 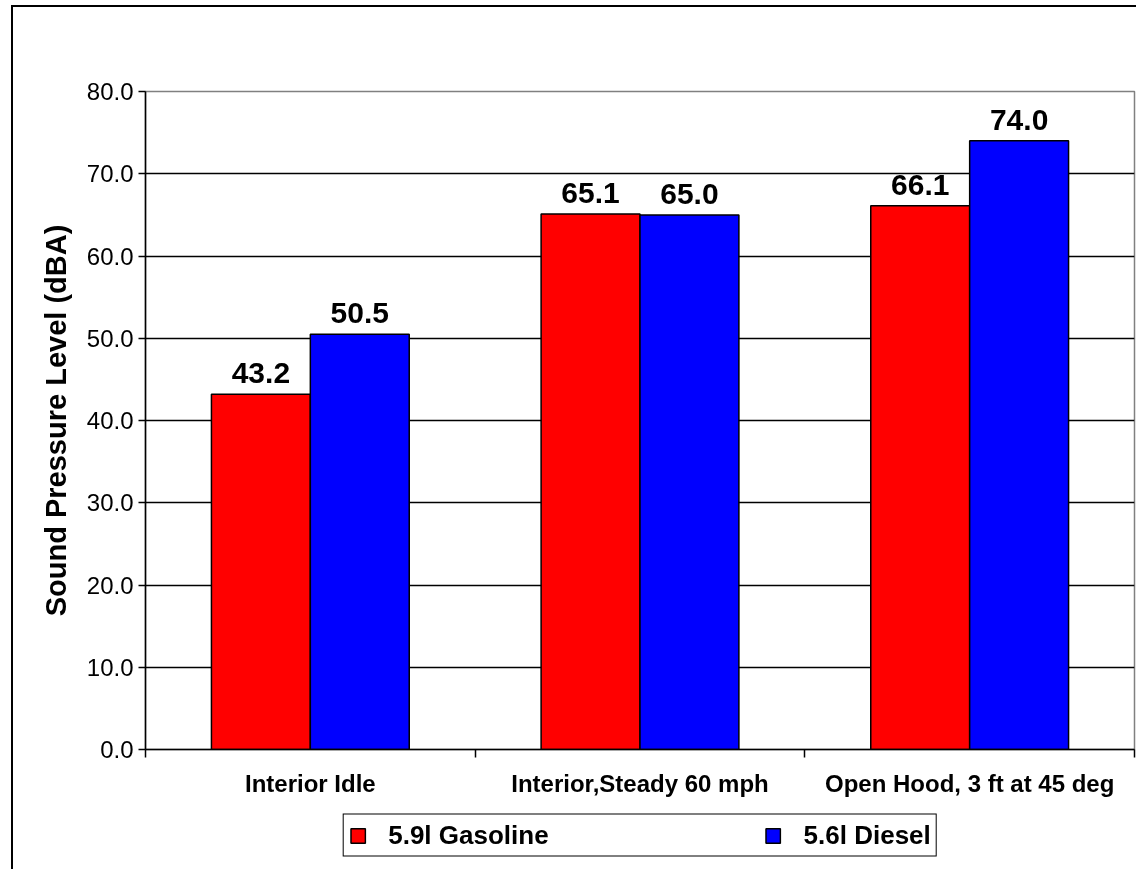 I want to click on y-tick-label: 80.0, so click(x=110, y=91).